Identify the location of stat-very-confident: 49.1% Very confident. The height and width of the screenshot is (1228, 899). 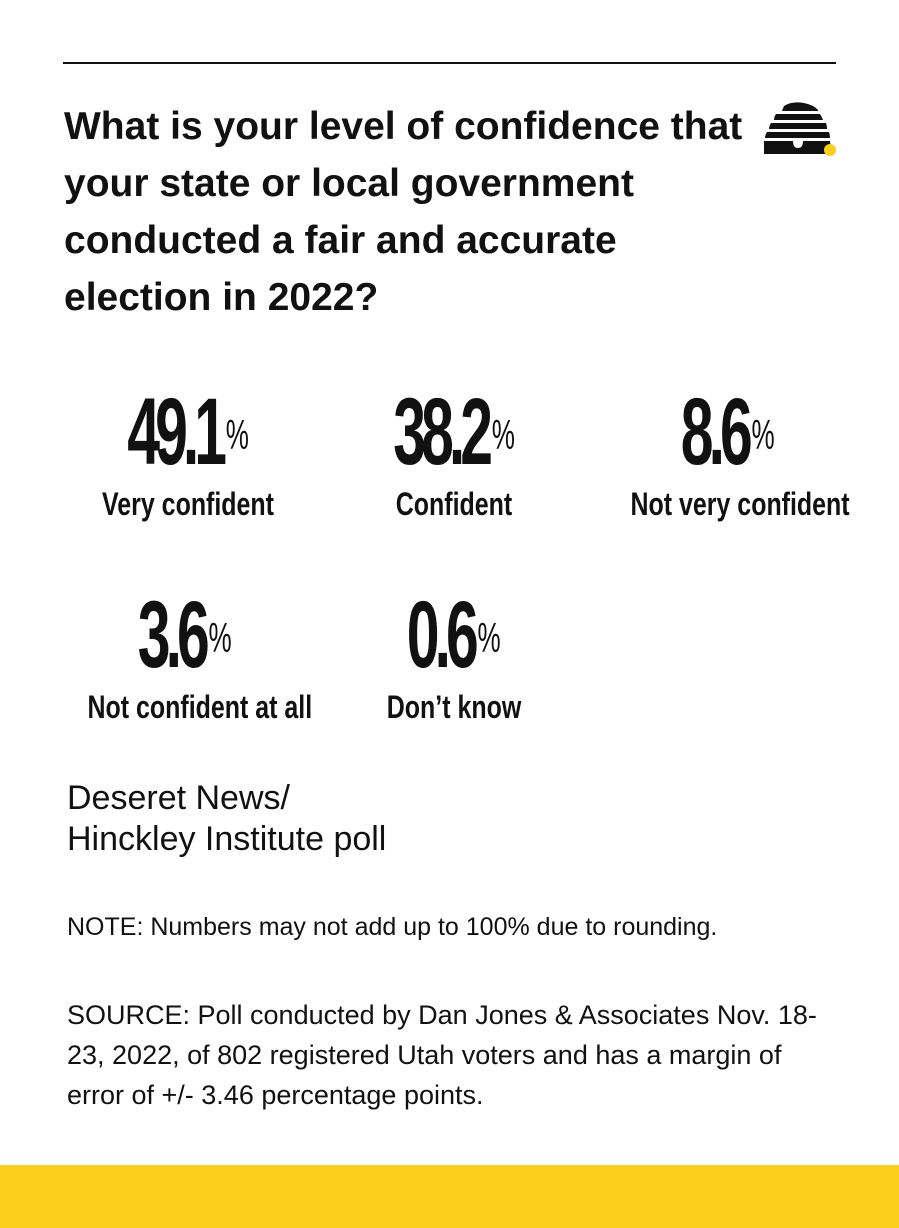
(188, 454).